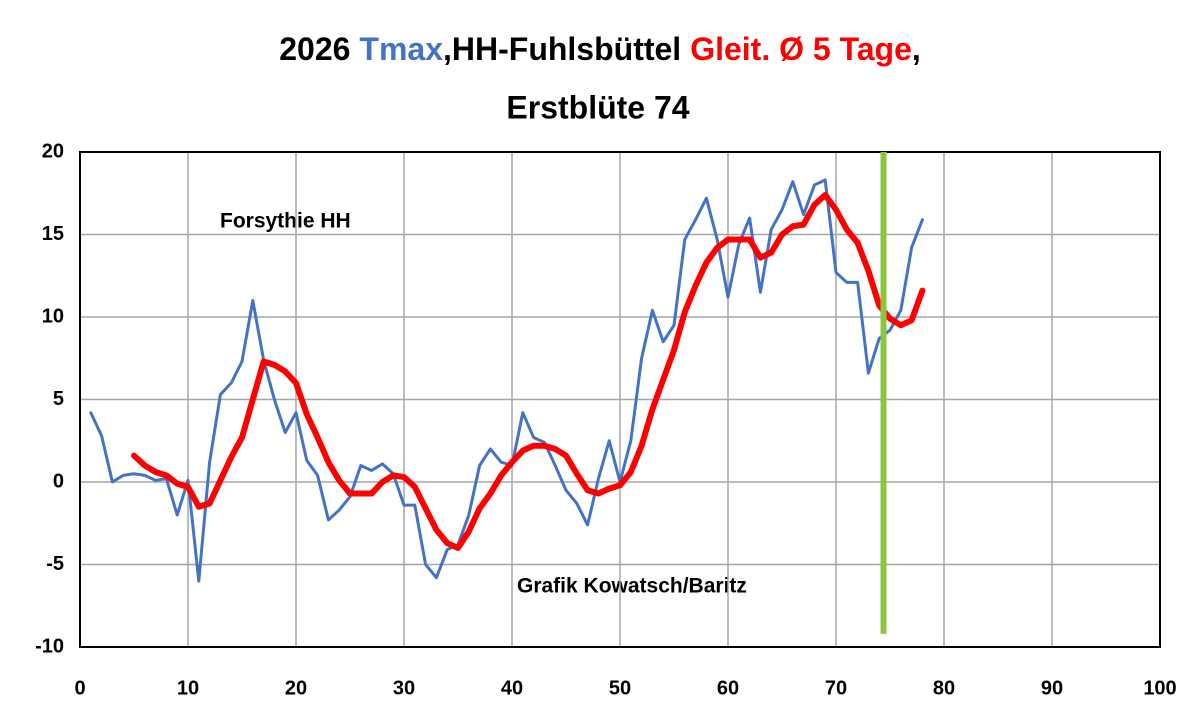 Image resolution: width=1200 pixels, height=705 pixels. What do you see at coordinates (1159, 688) in the screenshot?
I see `x-tick-label: 100` at bounding box center [1159, 688].